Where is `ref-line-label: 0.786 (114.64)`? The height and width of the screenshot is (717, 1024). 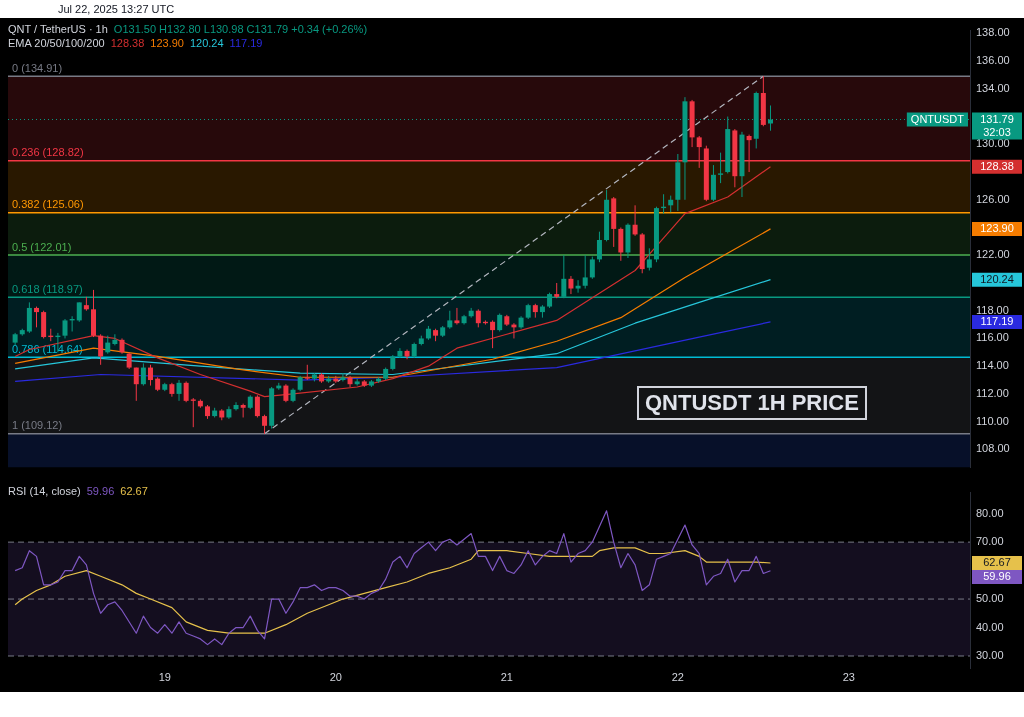
ref-line-label: 0.786 (114.64) is located at coordinates (47, 348).